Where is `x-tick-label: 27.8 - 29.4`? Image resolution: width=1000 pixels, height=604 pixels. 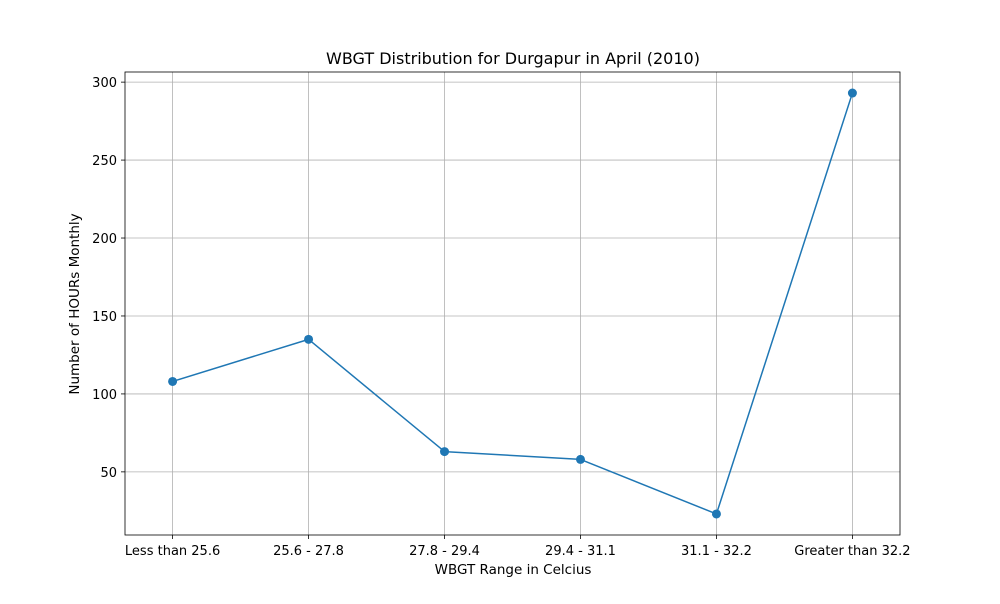
x-tick-label: 27.8 - 29.4 is located at coordinates (444, 551).